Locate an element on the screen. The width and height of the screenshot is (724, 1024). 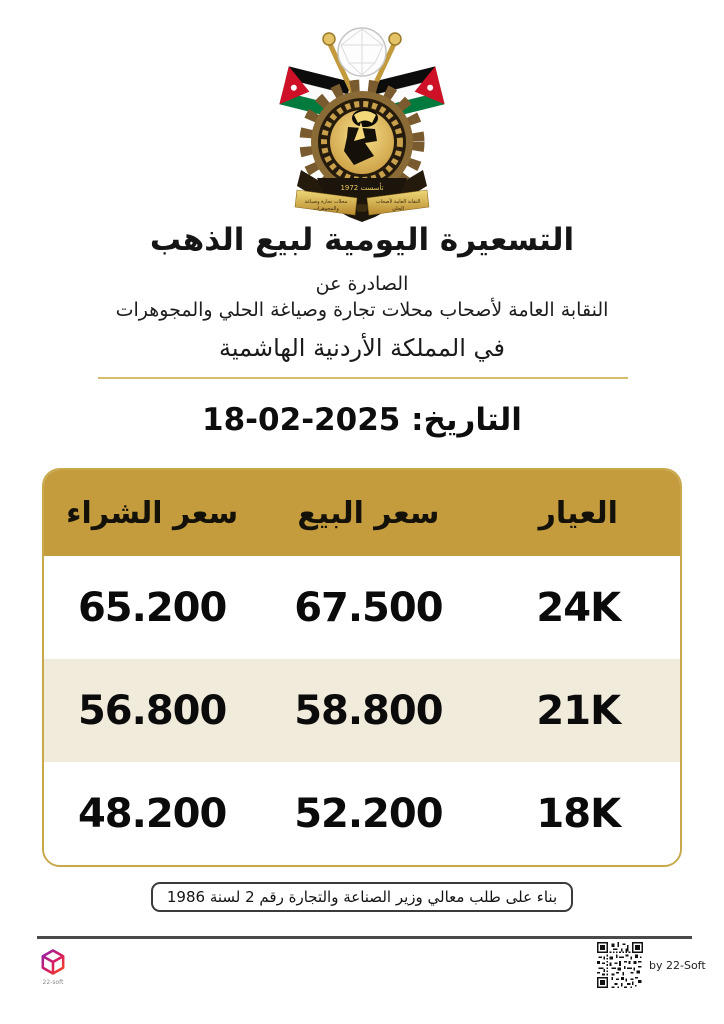
cell-buy-price: 56.800 is located at coordinates (152, 710).